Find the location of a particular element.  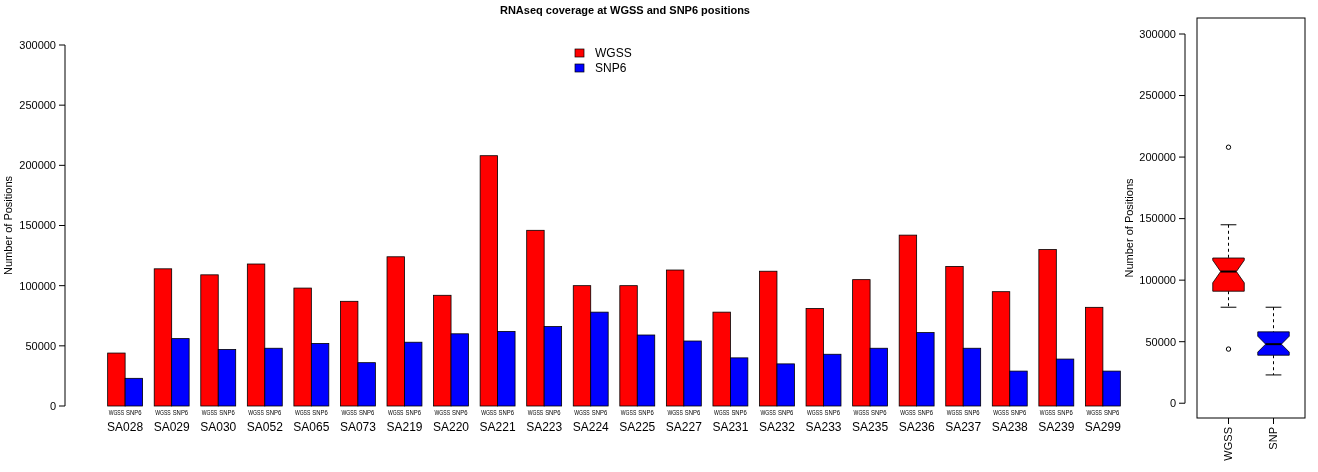

x-tick-label: SA073 is located at coordinates (358, 427).